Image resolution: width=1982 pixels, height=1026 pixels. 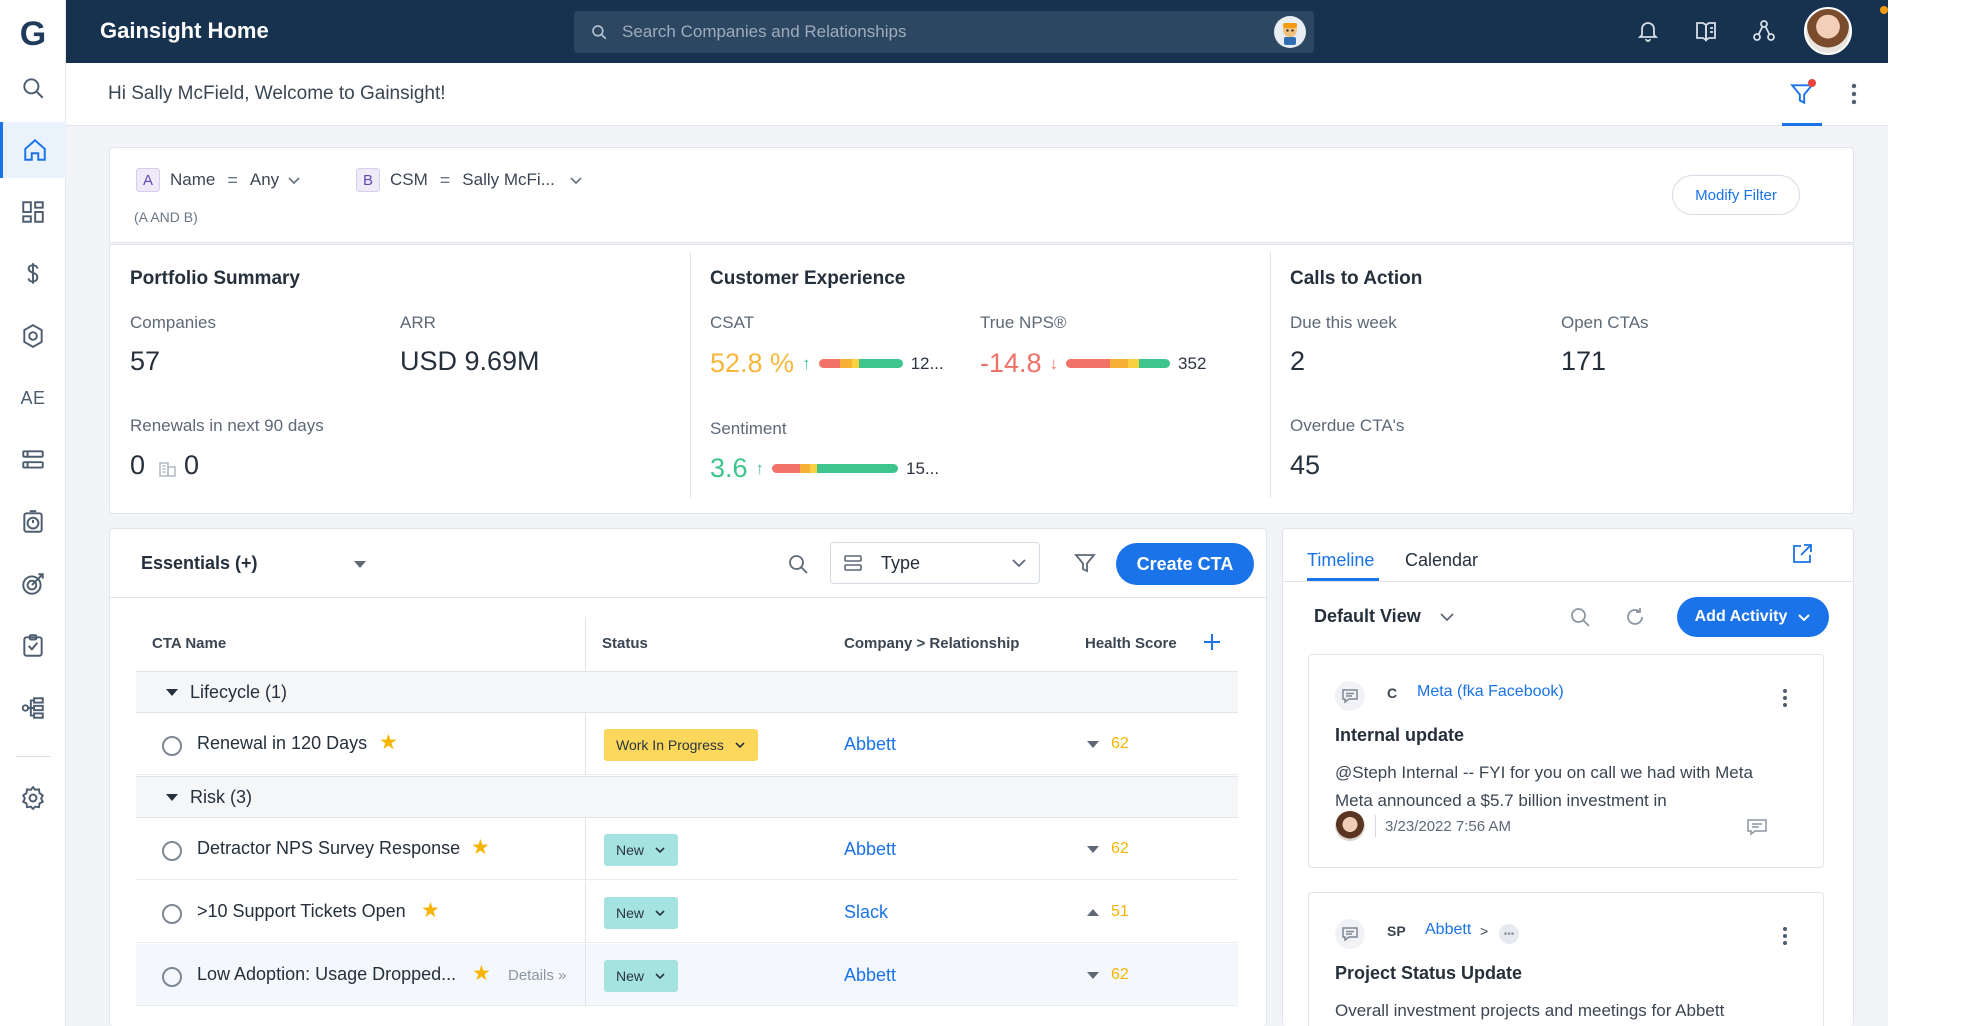 What do you see at coordinates (1648, 31) in the screenshot?
I see `notification-bell-icon` at bounding box center [1648, 31].